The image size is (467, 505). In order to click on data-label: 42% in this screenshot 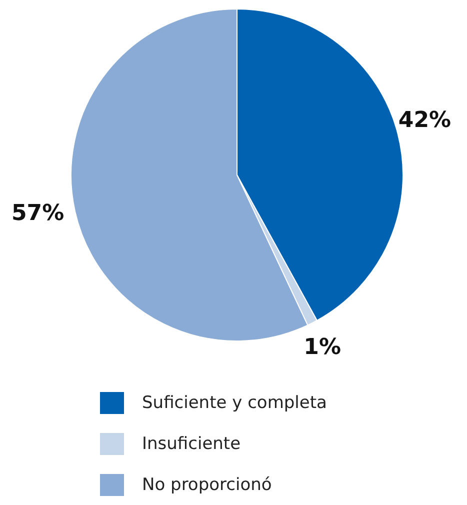, I will do `click(425, 121)`.